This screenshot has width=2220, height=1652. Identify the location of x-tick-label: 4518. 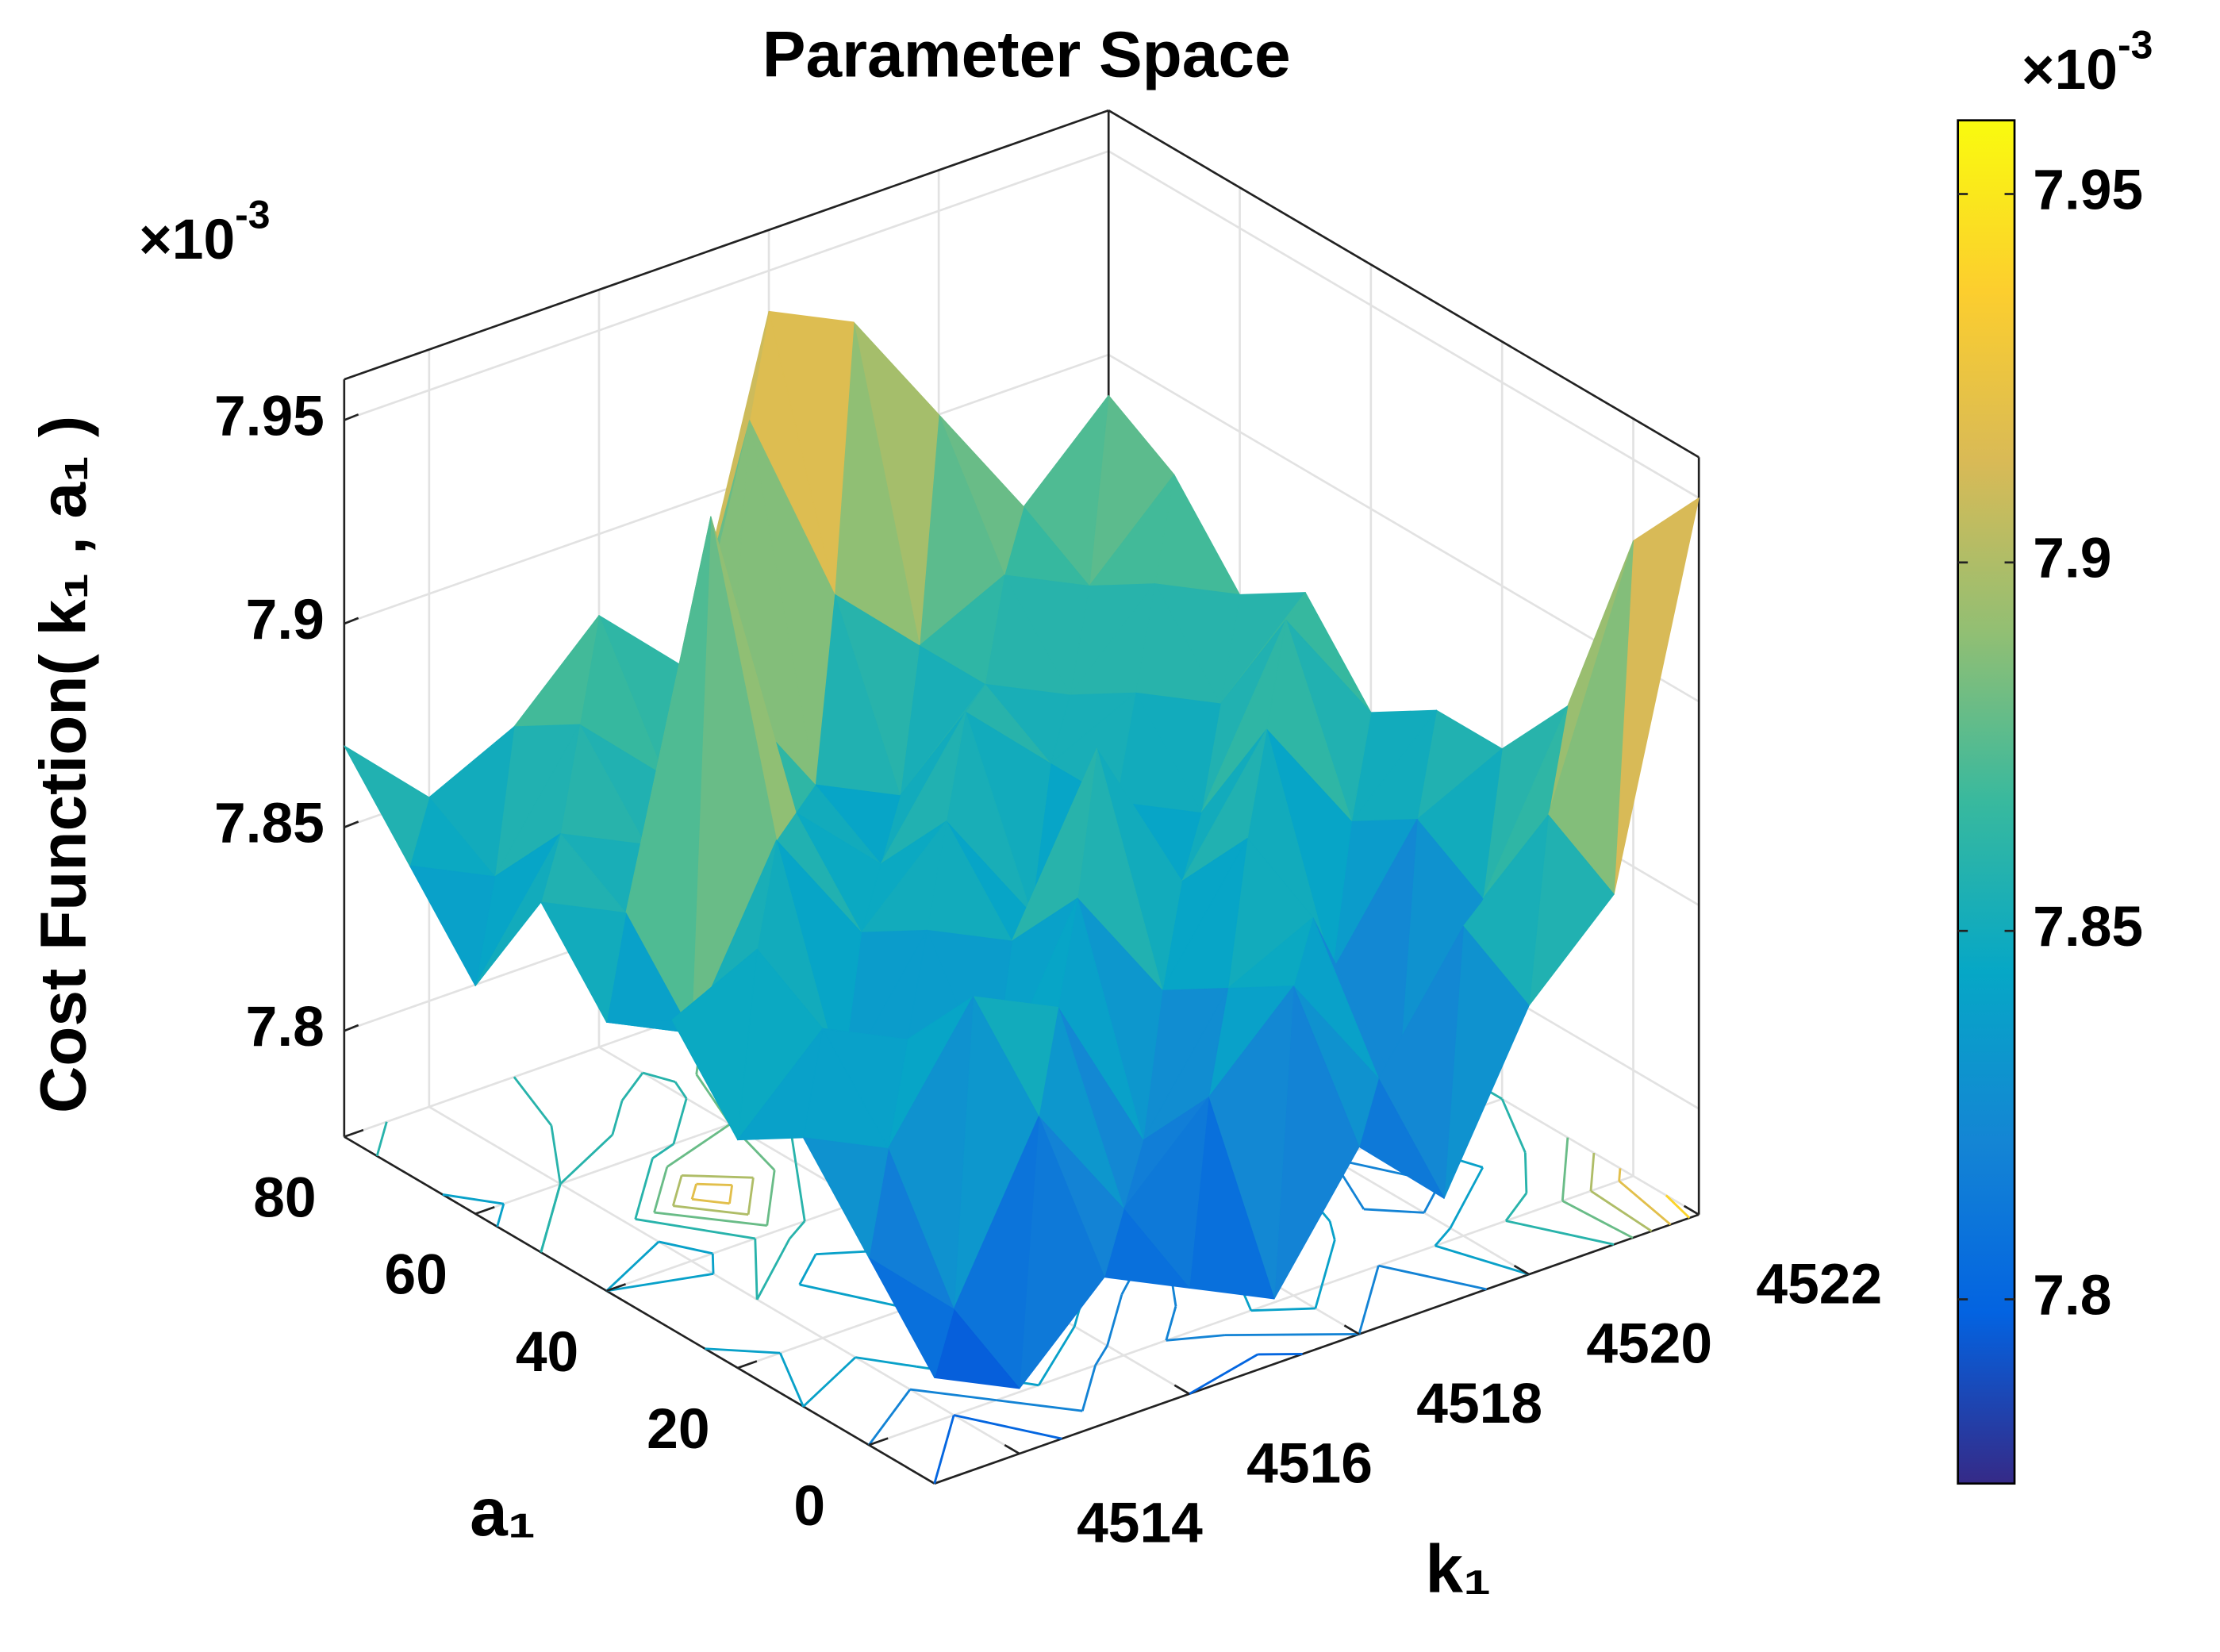
(1479, 1403).